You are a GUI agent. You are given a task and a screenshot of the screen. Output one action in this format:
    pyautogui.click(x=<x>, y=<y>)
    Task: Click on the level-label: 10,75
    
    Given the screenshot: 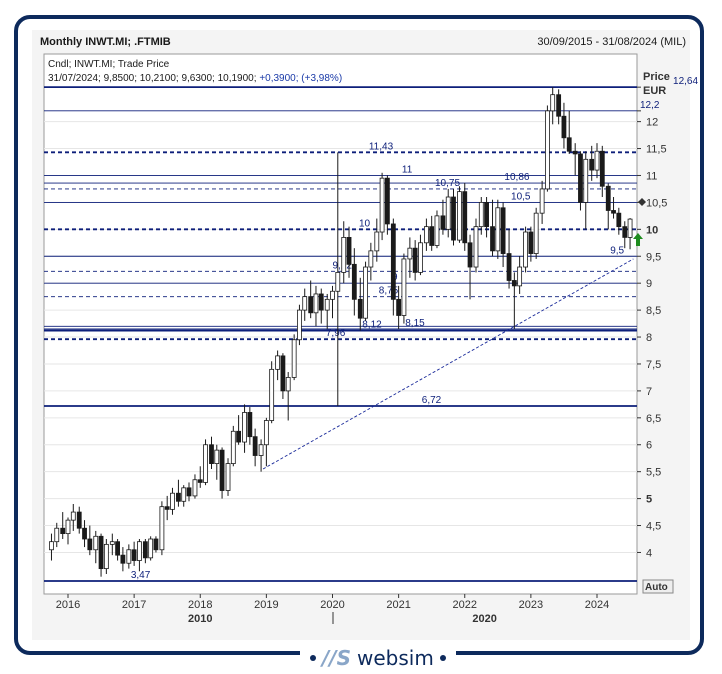 What is the action you would take?
    pyautogui.click(x=447, y=183)
    